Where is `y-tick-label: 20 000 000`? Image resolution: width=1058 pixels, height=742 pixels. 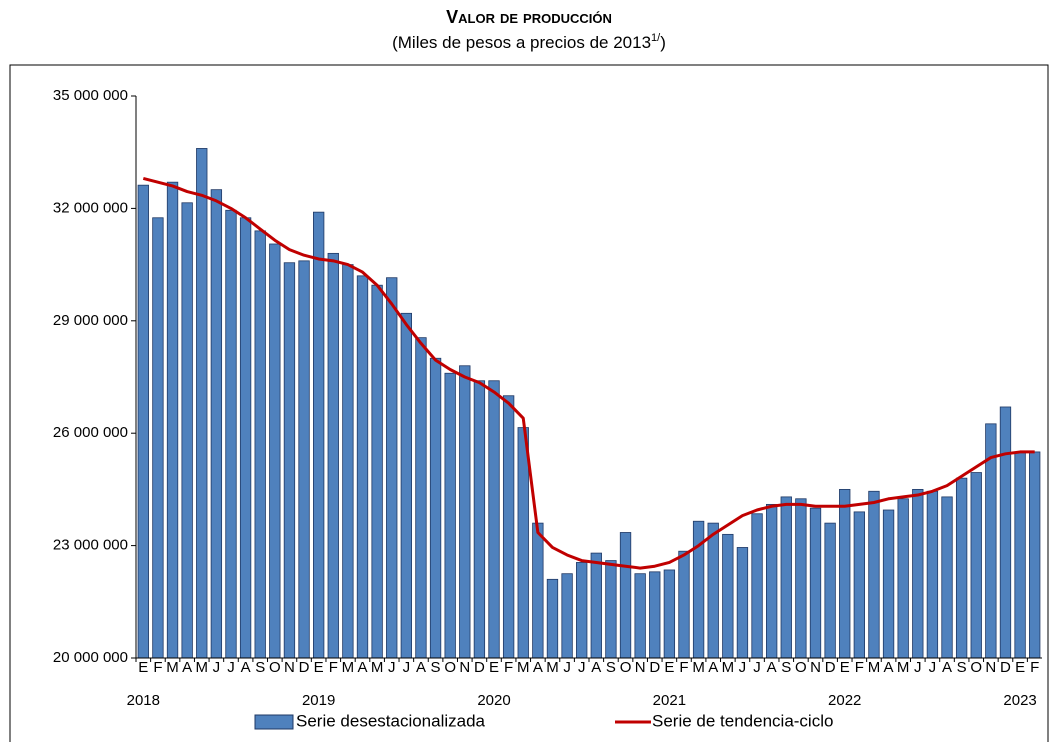
y-tick-label: 20 000 000 is located at coordinates (90, 657).